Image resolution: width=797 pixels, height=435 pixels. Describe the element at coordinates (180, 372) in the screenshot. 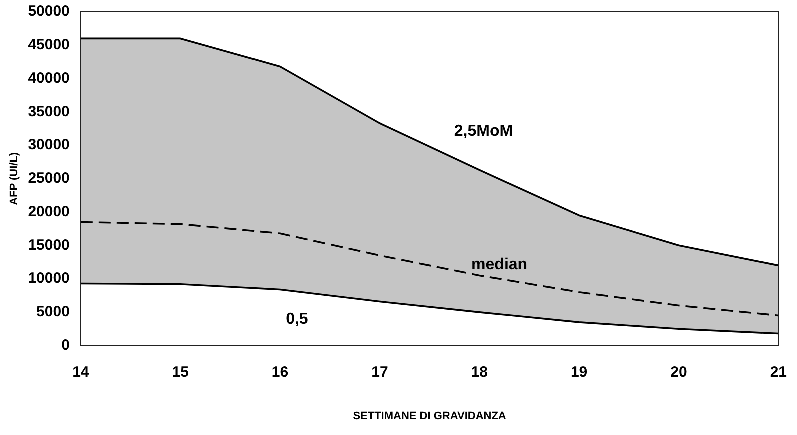

I see `x-tick-label: 15` at that location.